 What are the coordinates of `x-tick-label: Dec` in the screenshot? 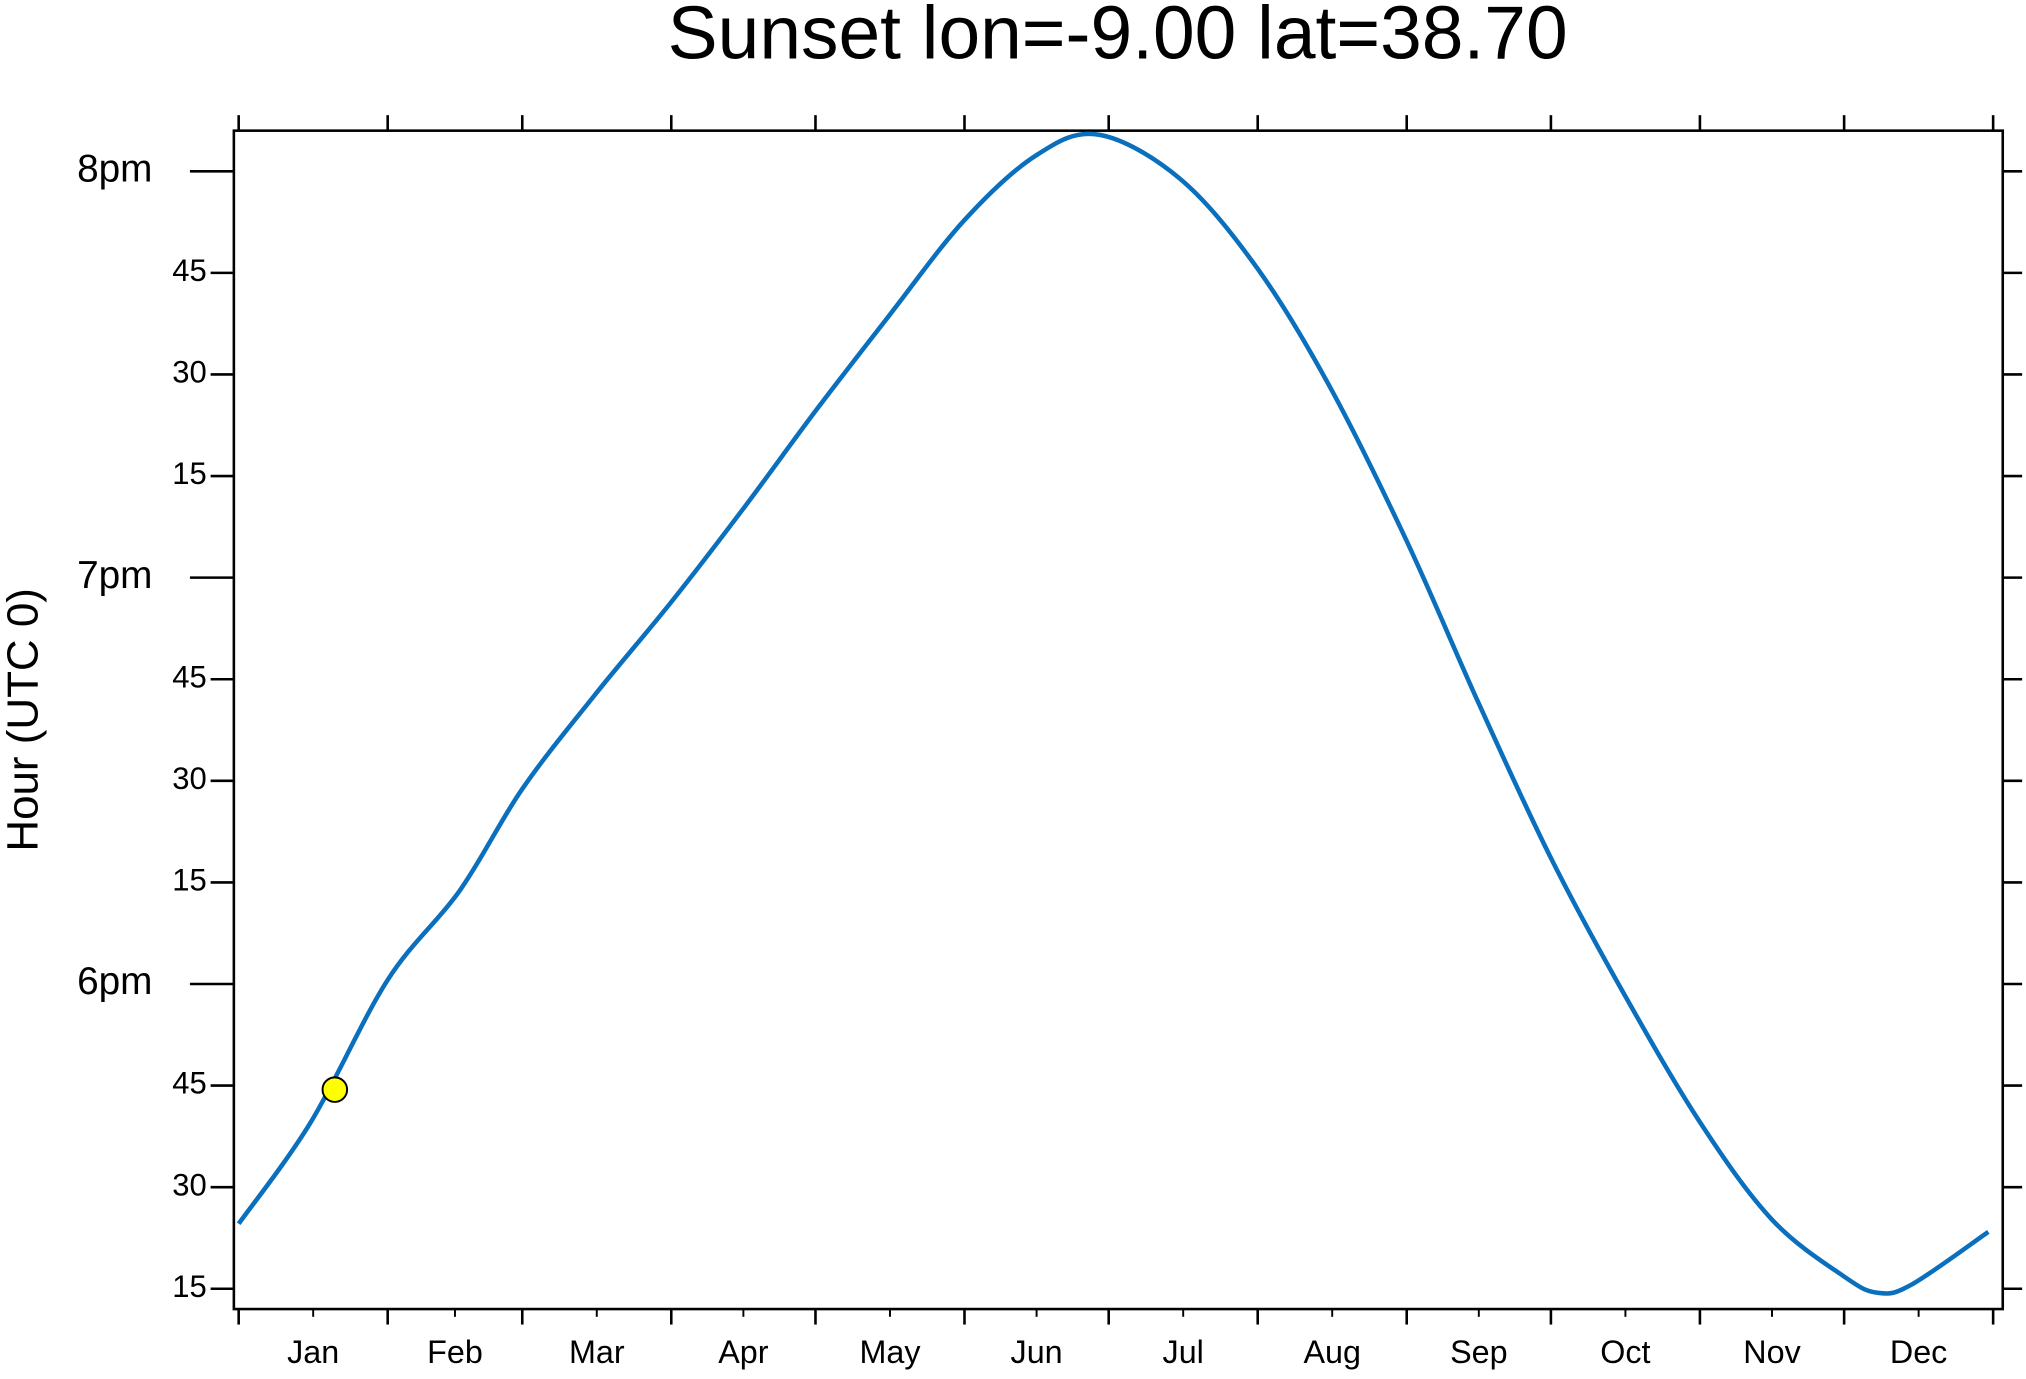 It's located at (1918, 1352).